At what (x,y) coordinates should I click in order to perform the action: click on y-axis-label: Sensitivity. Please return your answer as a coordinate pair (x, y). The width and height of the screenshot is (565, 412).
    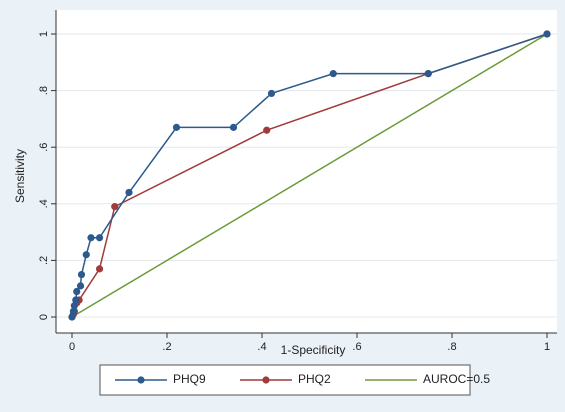
    Looking at the image, I should click on (20, 176).